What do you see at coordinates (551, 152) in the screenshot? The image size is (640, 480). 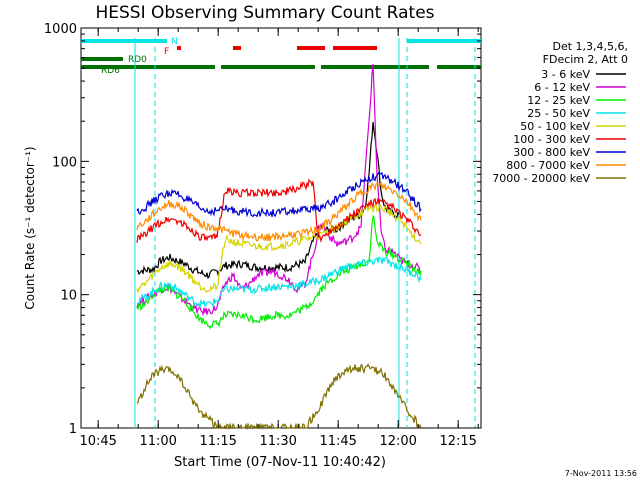 I see `legend-entry-label: 300 - 800 keV` at bounding box center [551, 152].